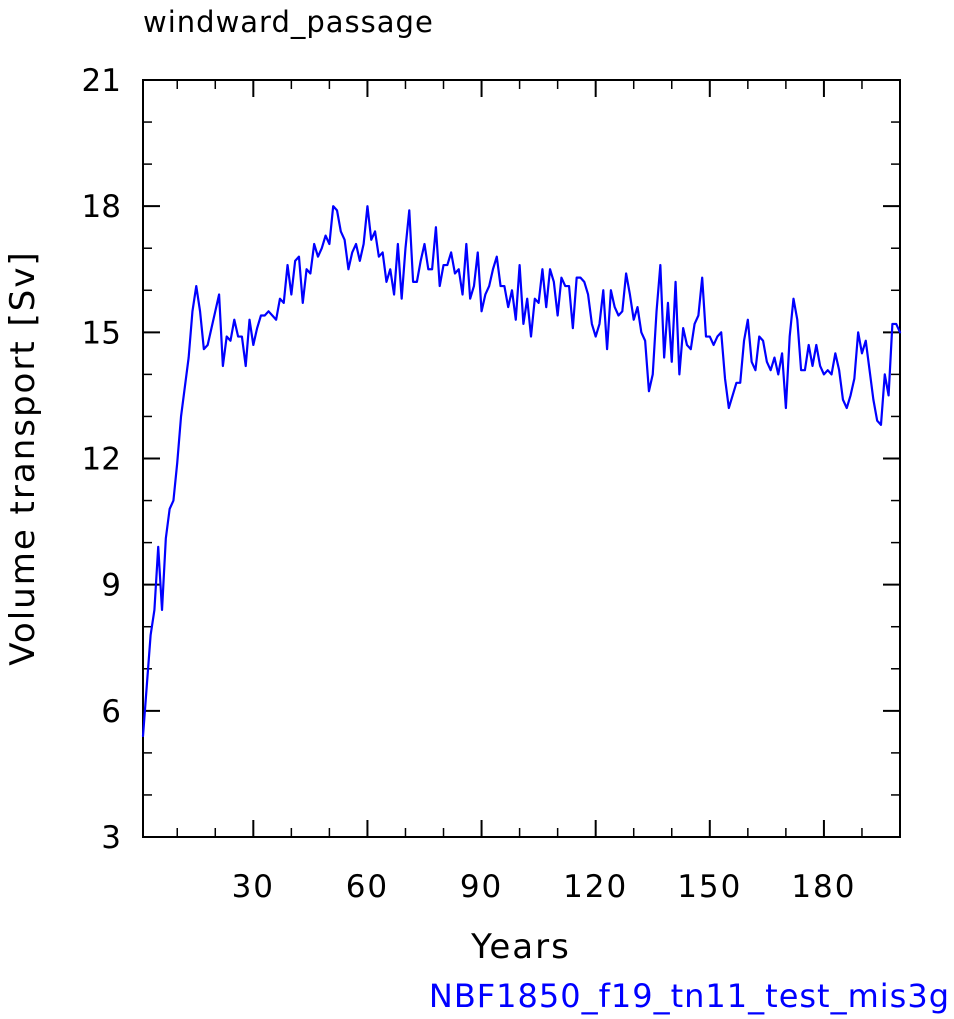  What do you see at coordinates (689, 996) in the screenshot?
I see `experiment-label: NBF1850_f19_tn11_test_mis3g` at bounding box center [689, 996].